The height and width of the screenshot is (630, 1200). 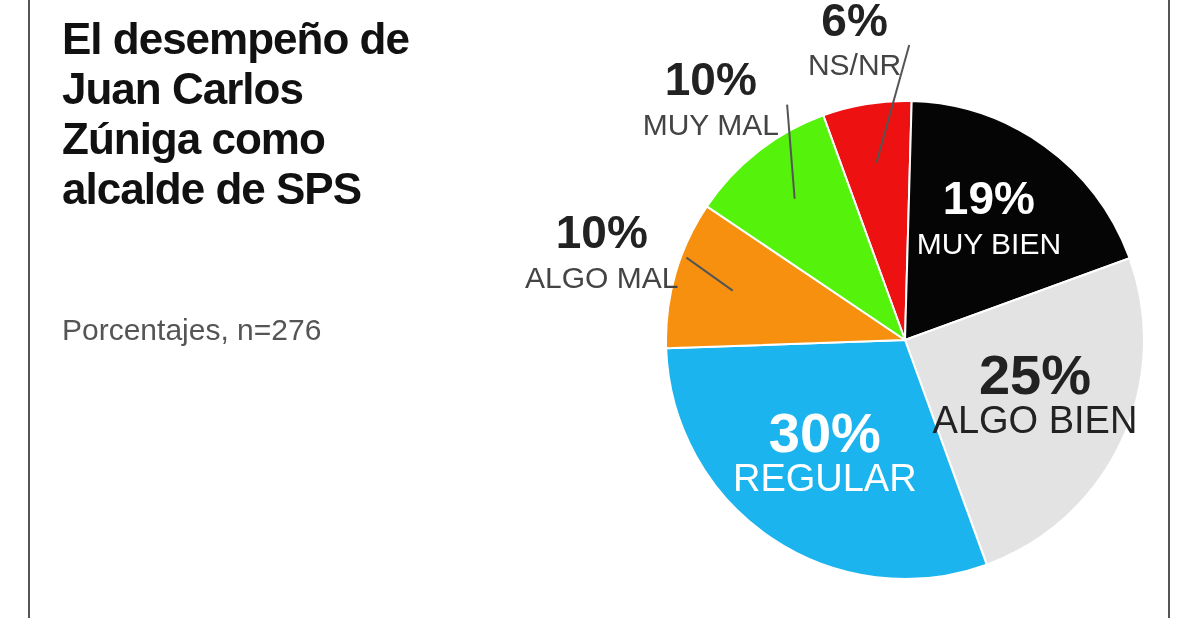 What do you see at coordinates (854, 23) in the screenshot?
I see `data-label: 6%` at bounding box center [854, 23].